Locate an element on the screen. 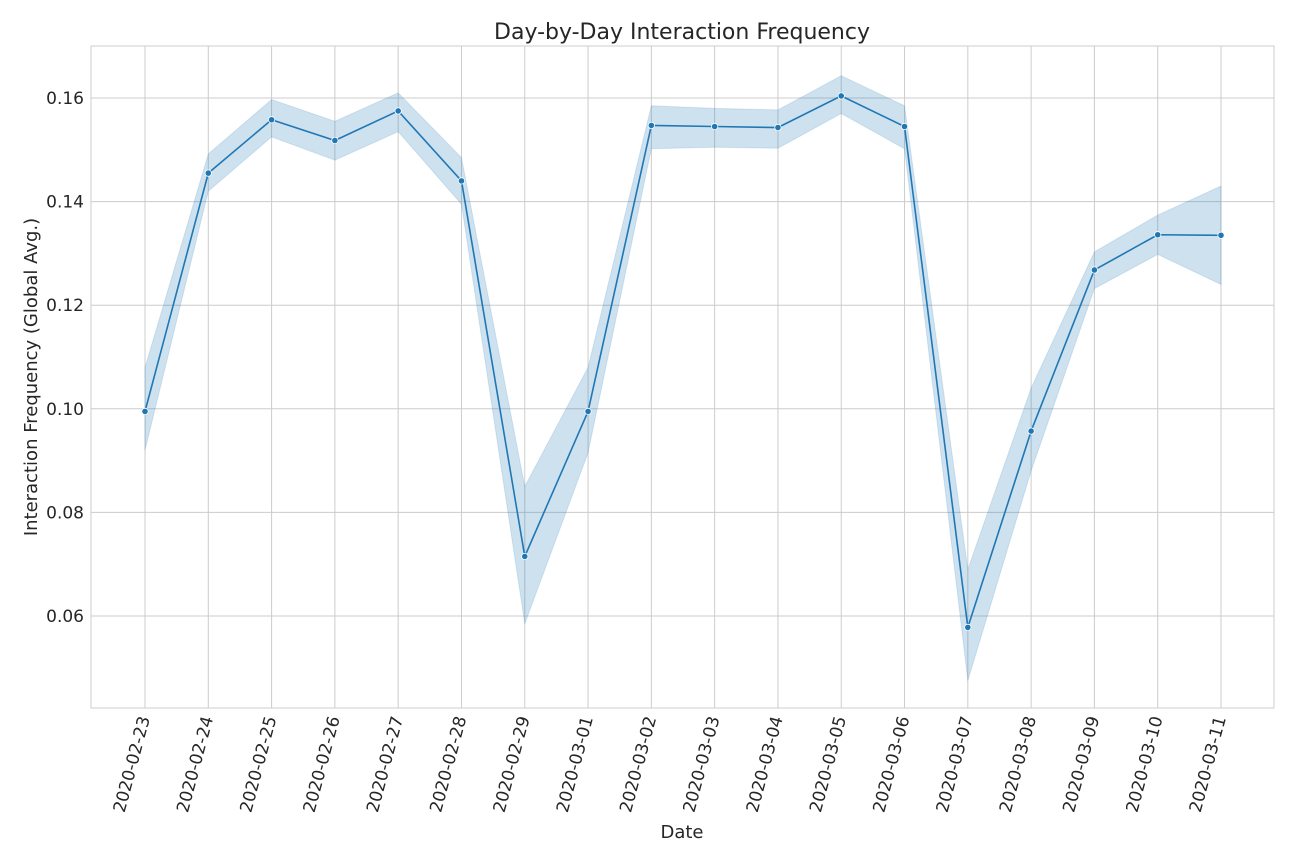  y-tick-labels: 0.06 0.08 0.10 0.12 0.14 0.16 is located at coordinates (65, 358).